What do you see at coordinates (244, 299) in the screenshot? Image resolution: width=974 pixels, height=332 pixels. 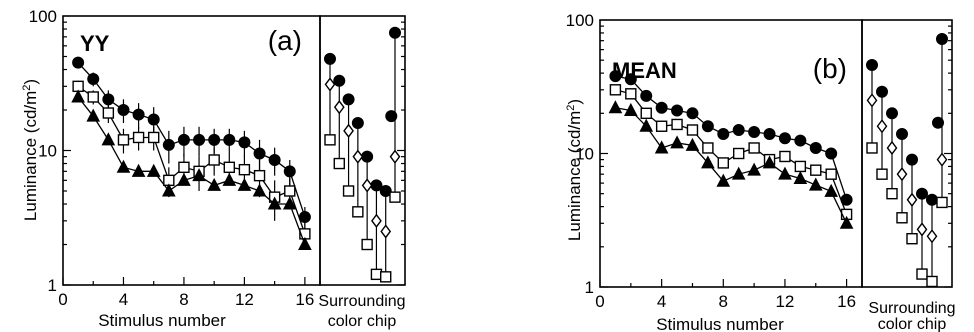 I see `x-tick-label: 12` at bounding box center [244, 299].